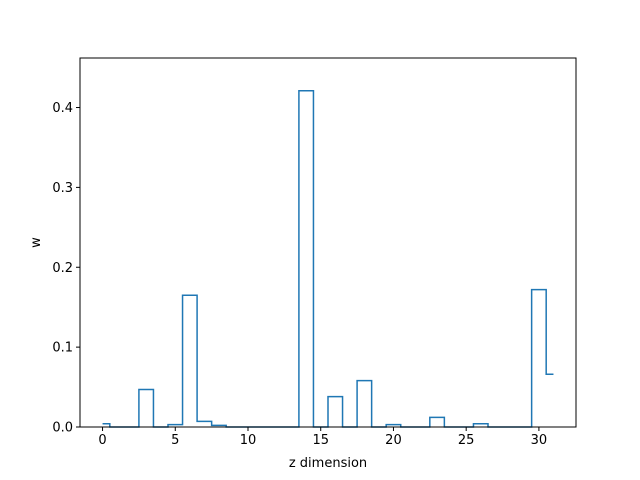  What do you see at coordinates (248, 440) in the screenshot?
I see `x-tick-label: 10` at bounding box center [248, 440].